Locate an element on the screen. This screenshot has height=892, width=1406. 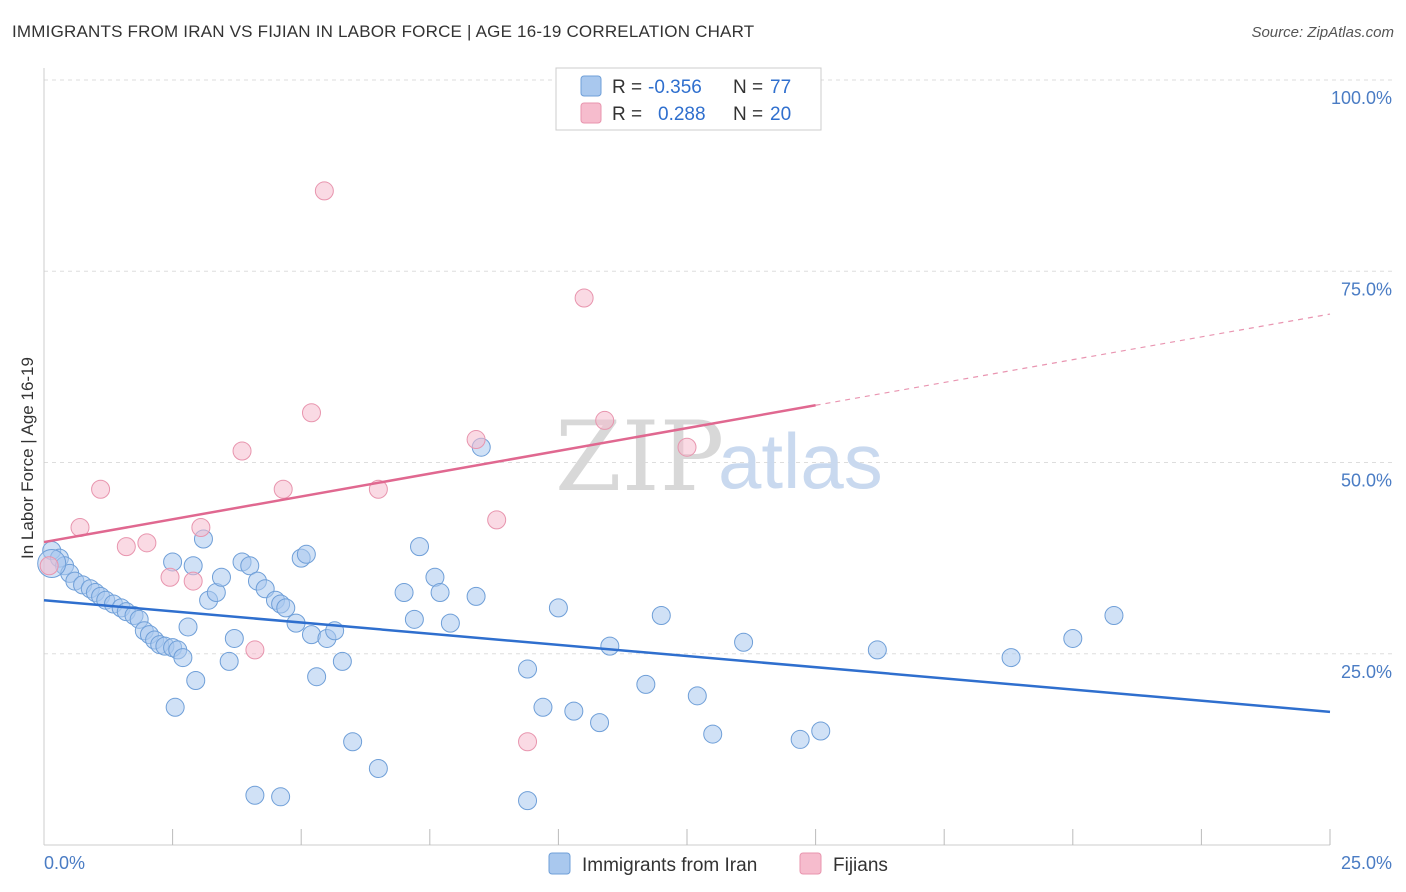
legend-swatch-pink is located at coordinates (591, 113).